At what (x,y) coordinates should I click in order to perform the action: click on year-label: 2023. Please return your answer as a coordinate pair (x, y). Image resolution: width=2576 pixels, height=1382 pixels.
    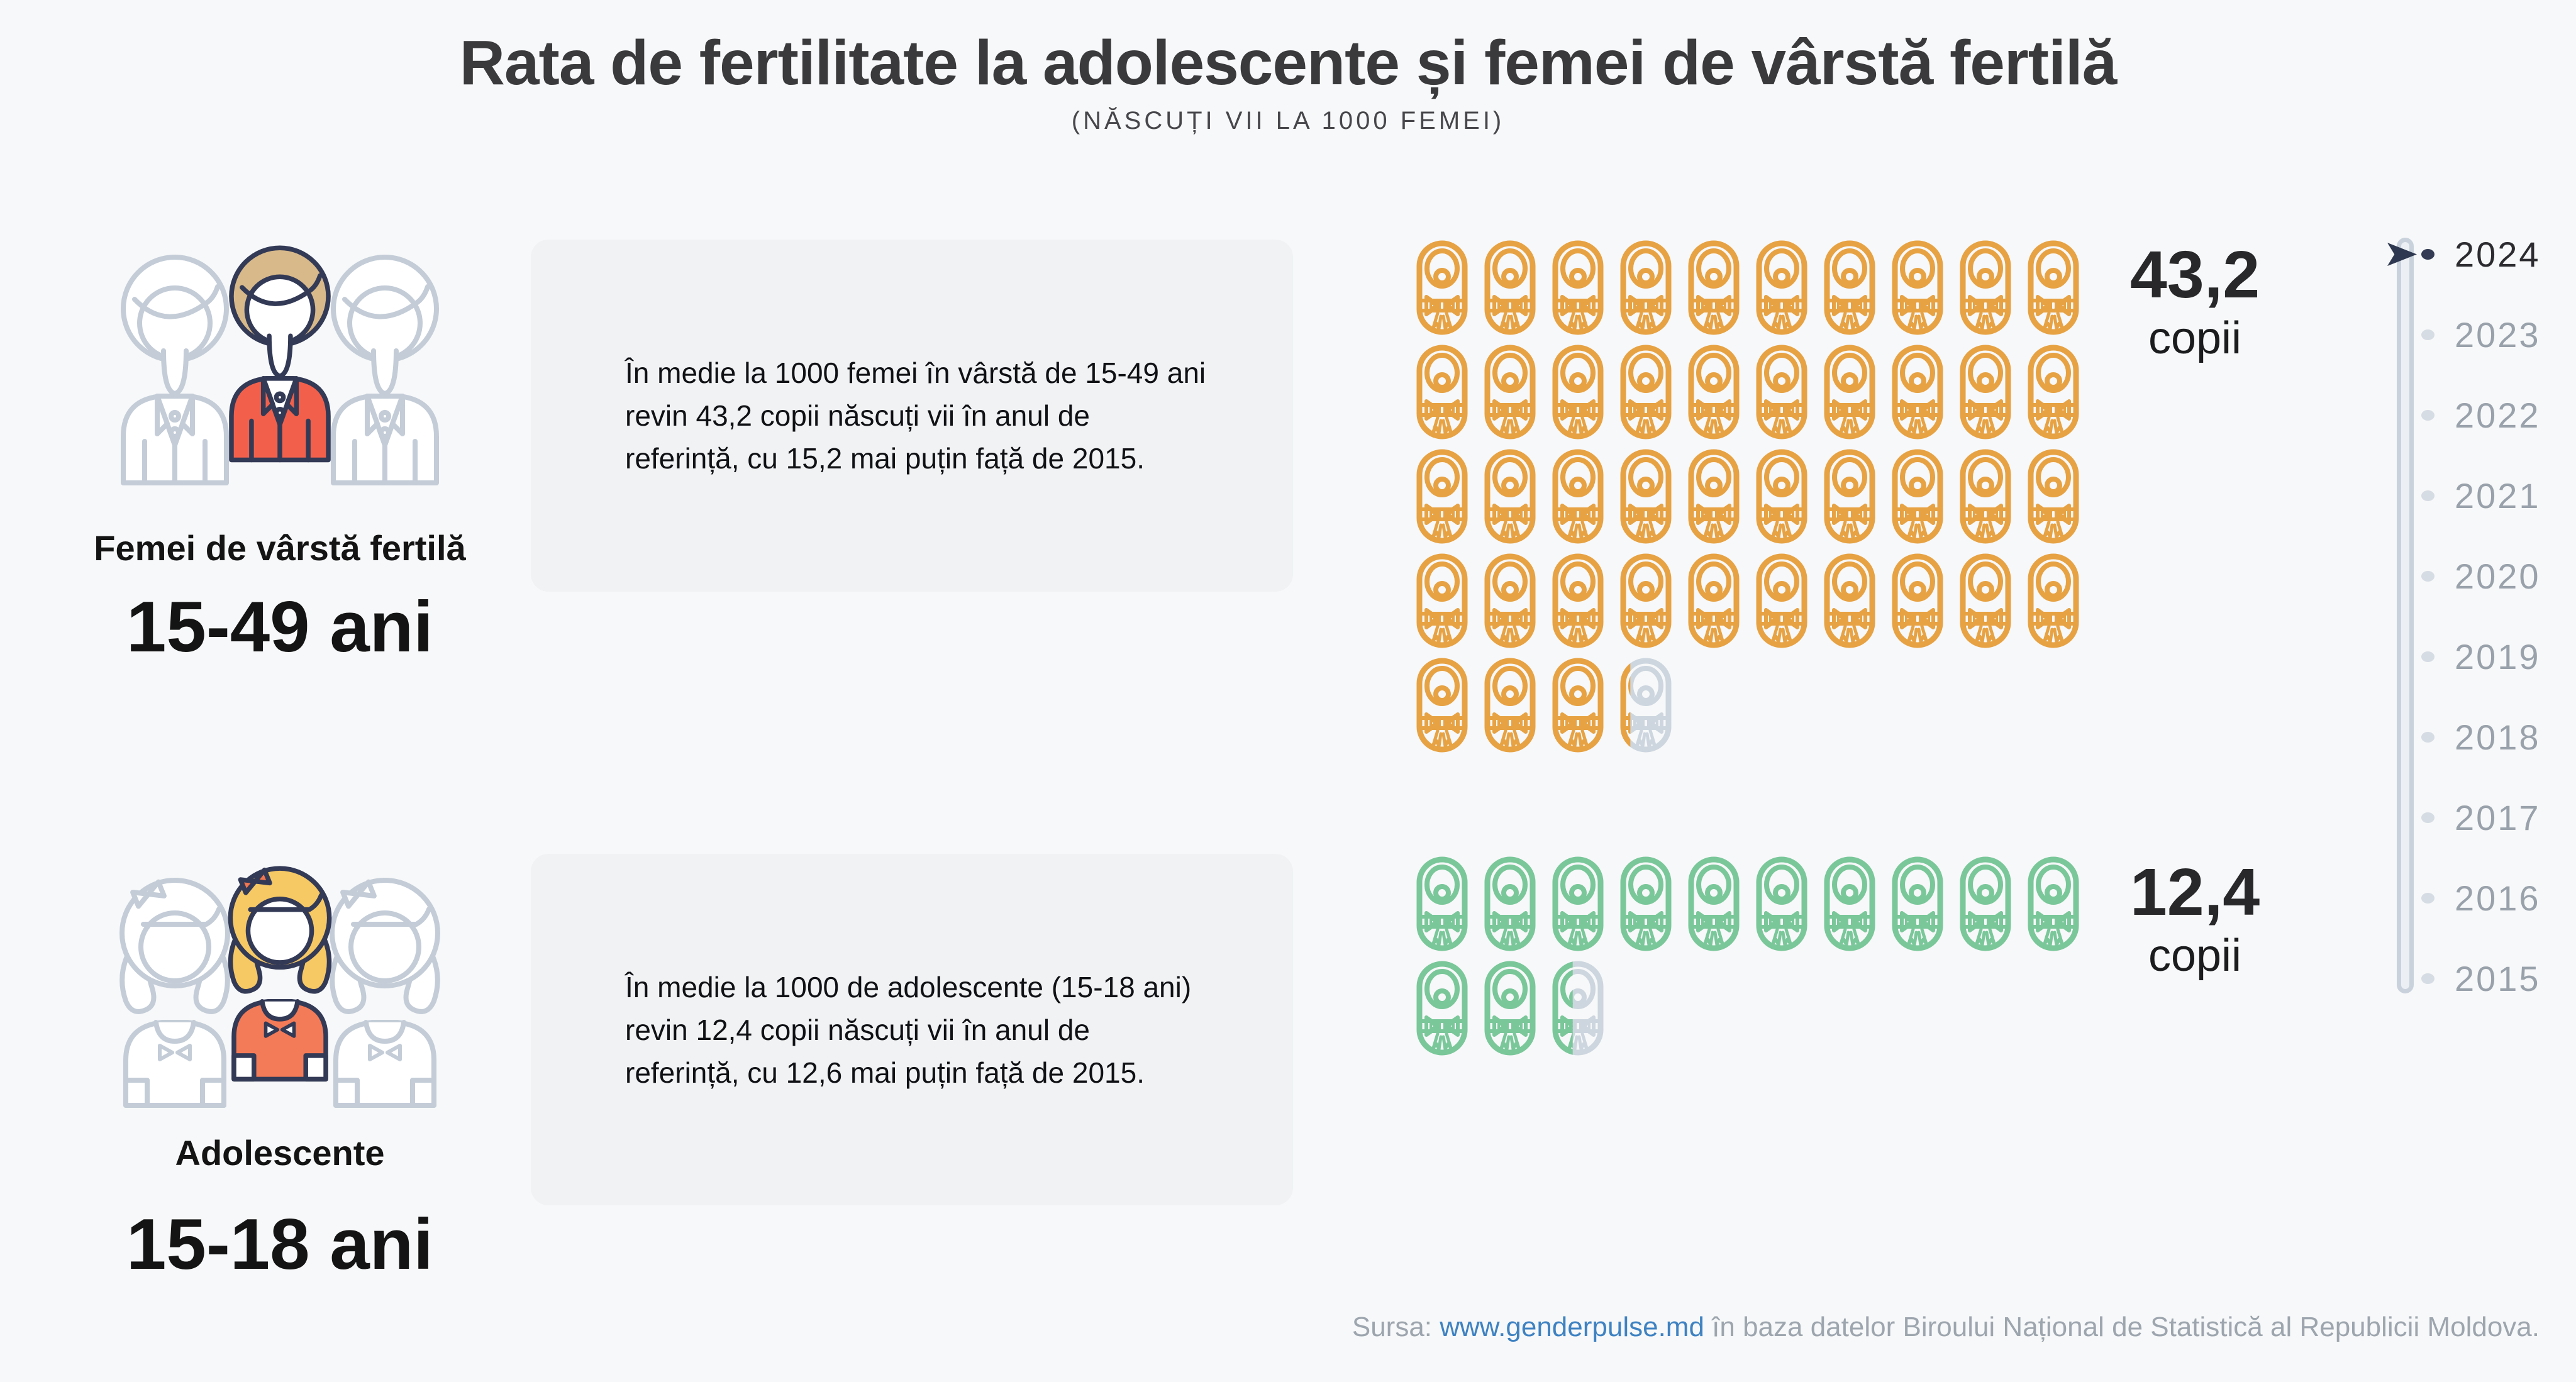
    Looking at the image, I should click on (2498, 334).